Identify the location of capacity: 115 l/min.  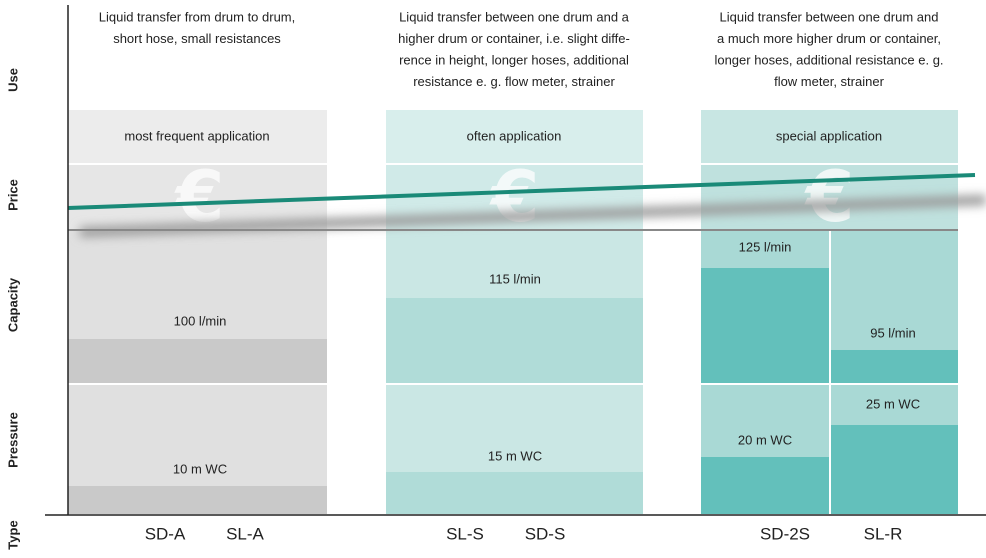
(515, 278).